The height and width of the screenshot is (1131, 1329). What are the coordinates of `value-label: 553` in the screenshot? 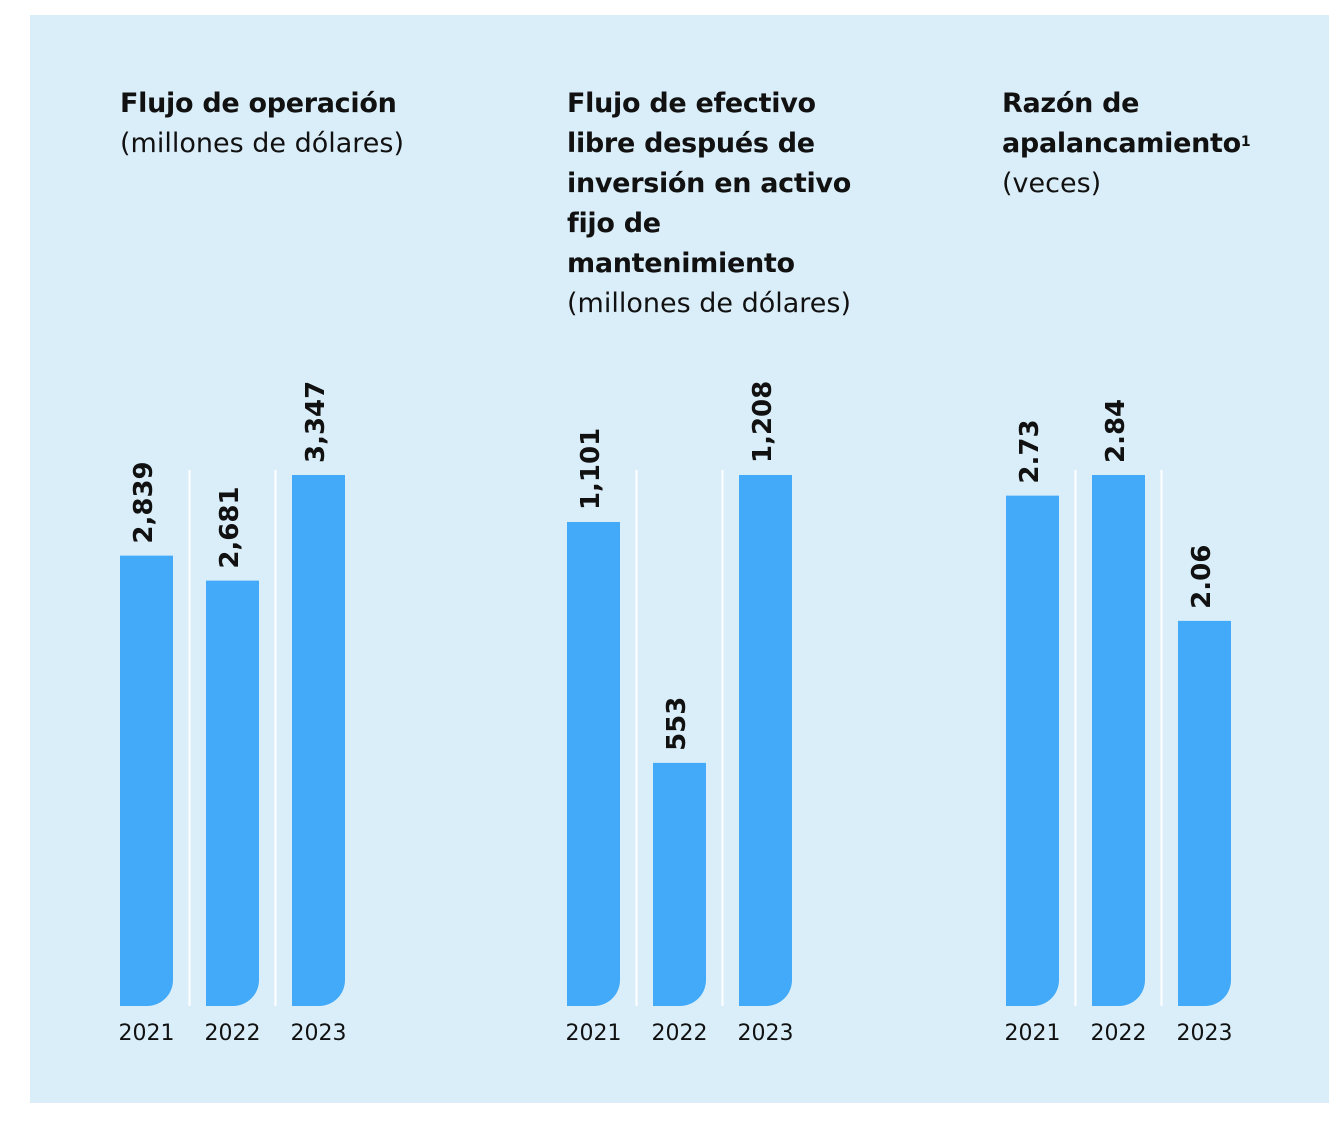 It's located at (677, 724).